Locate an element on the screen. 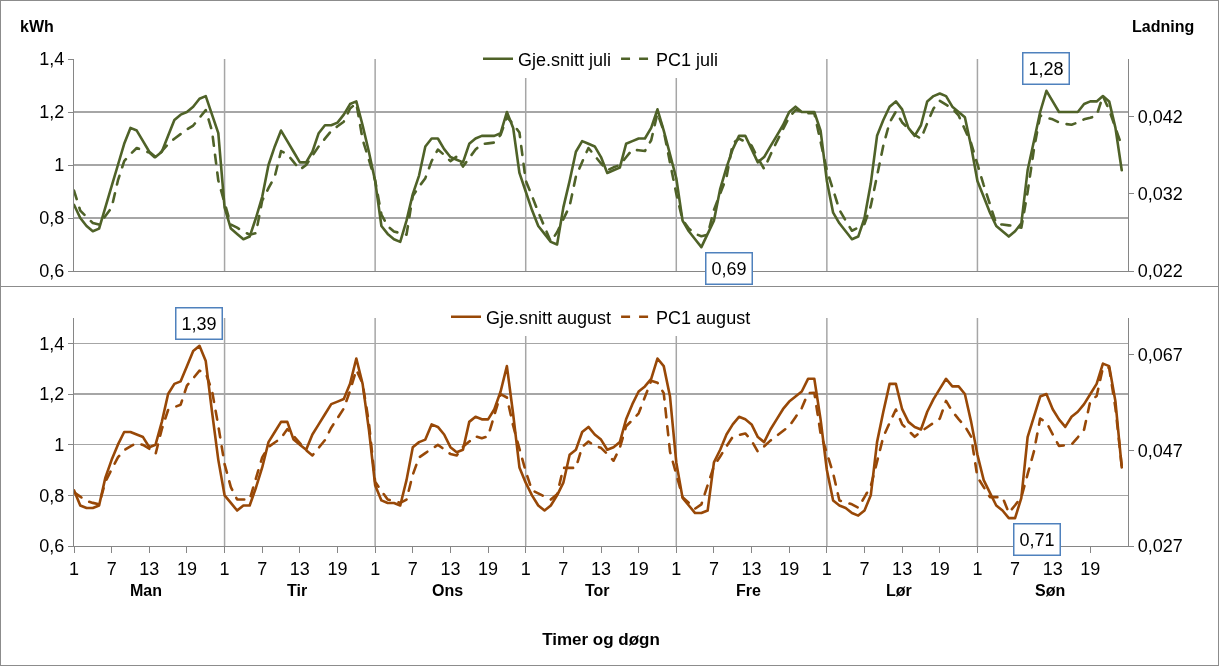 The height and width of the screenshot is (666, 1219). text: Tor is located at coordinates (597, 590).